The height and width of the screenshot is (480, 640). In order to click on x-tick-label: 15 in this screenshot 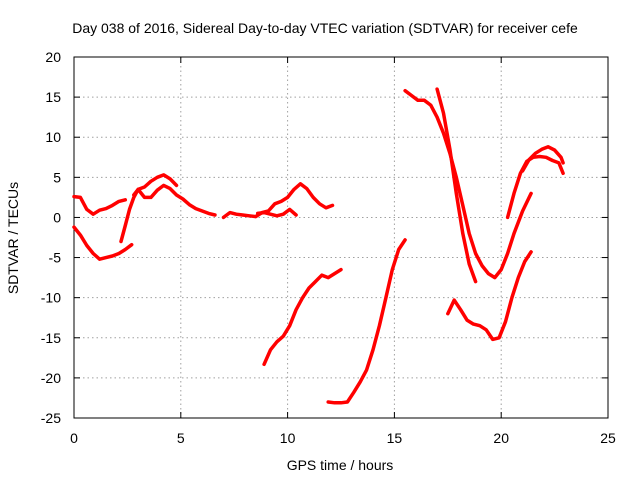, I will do `click(395, 438)`.